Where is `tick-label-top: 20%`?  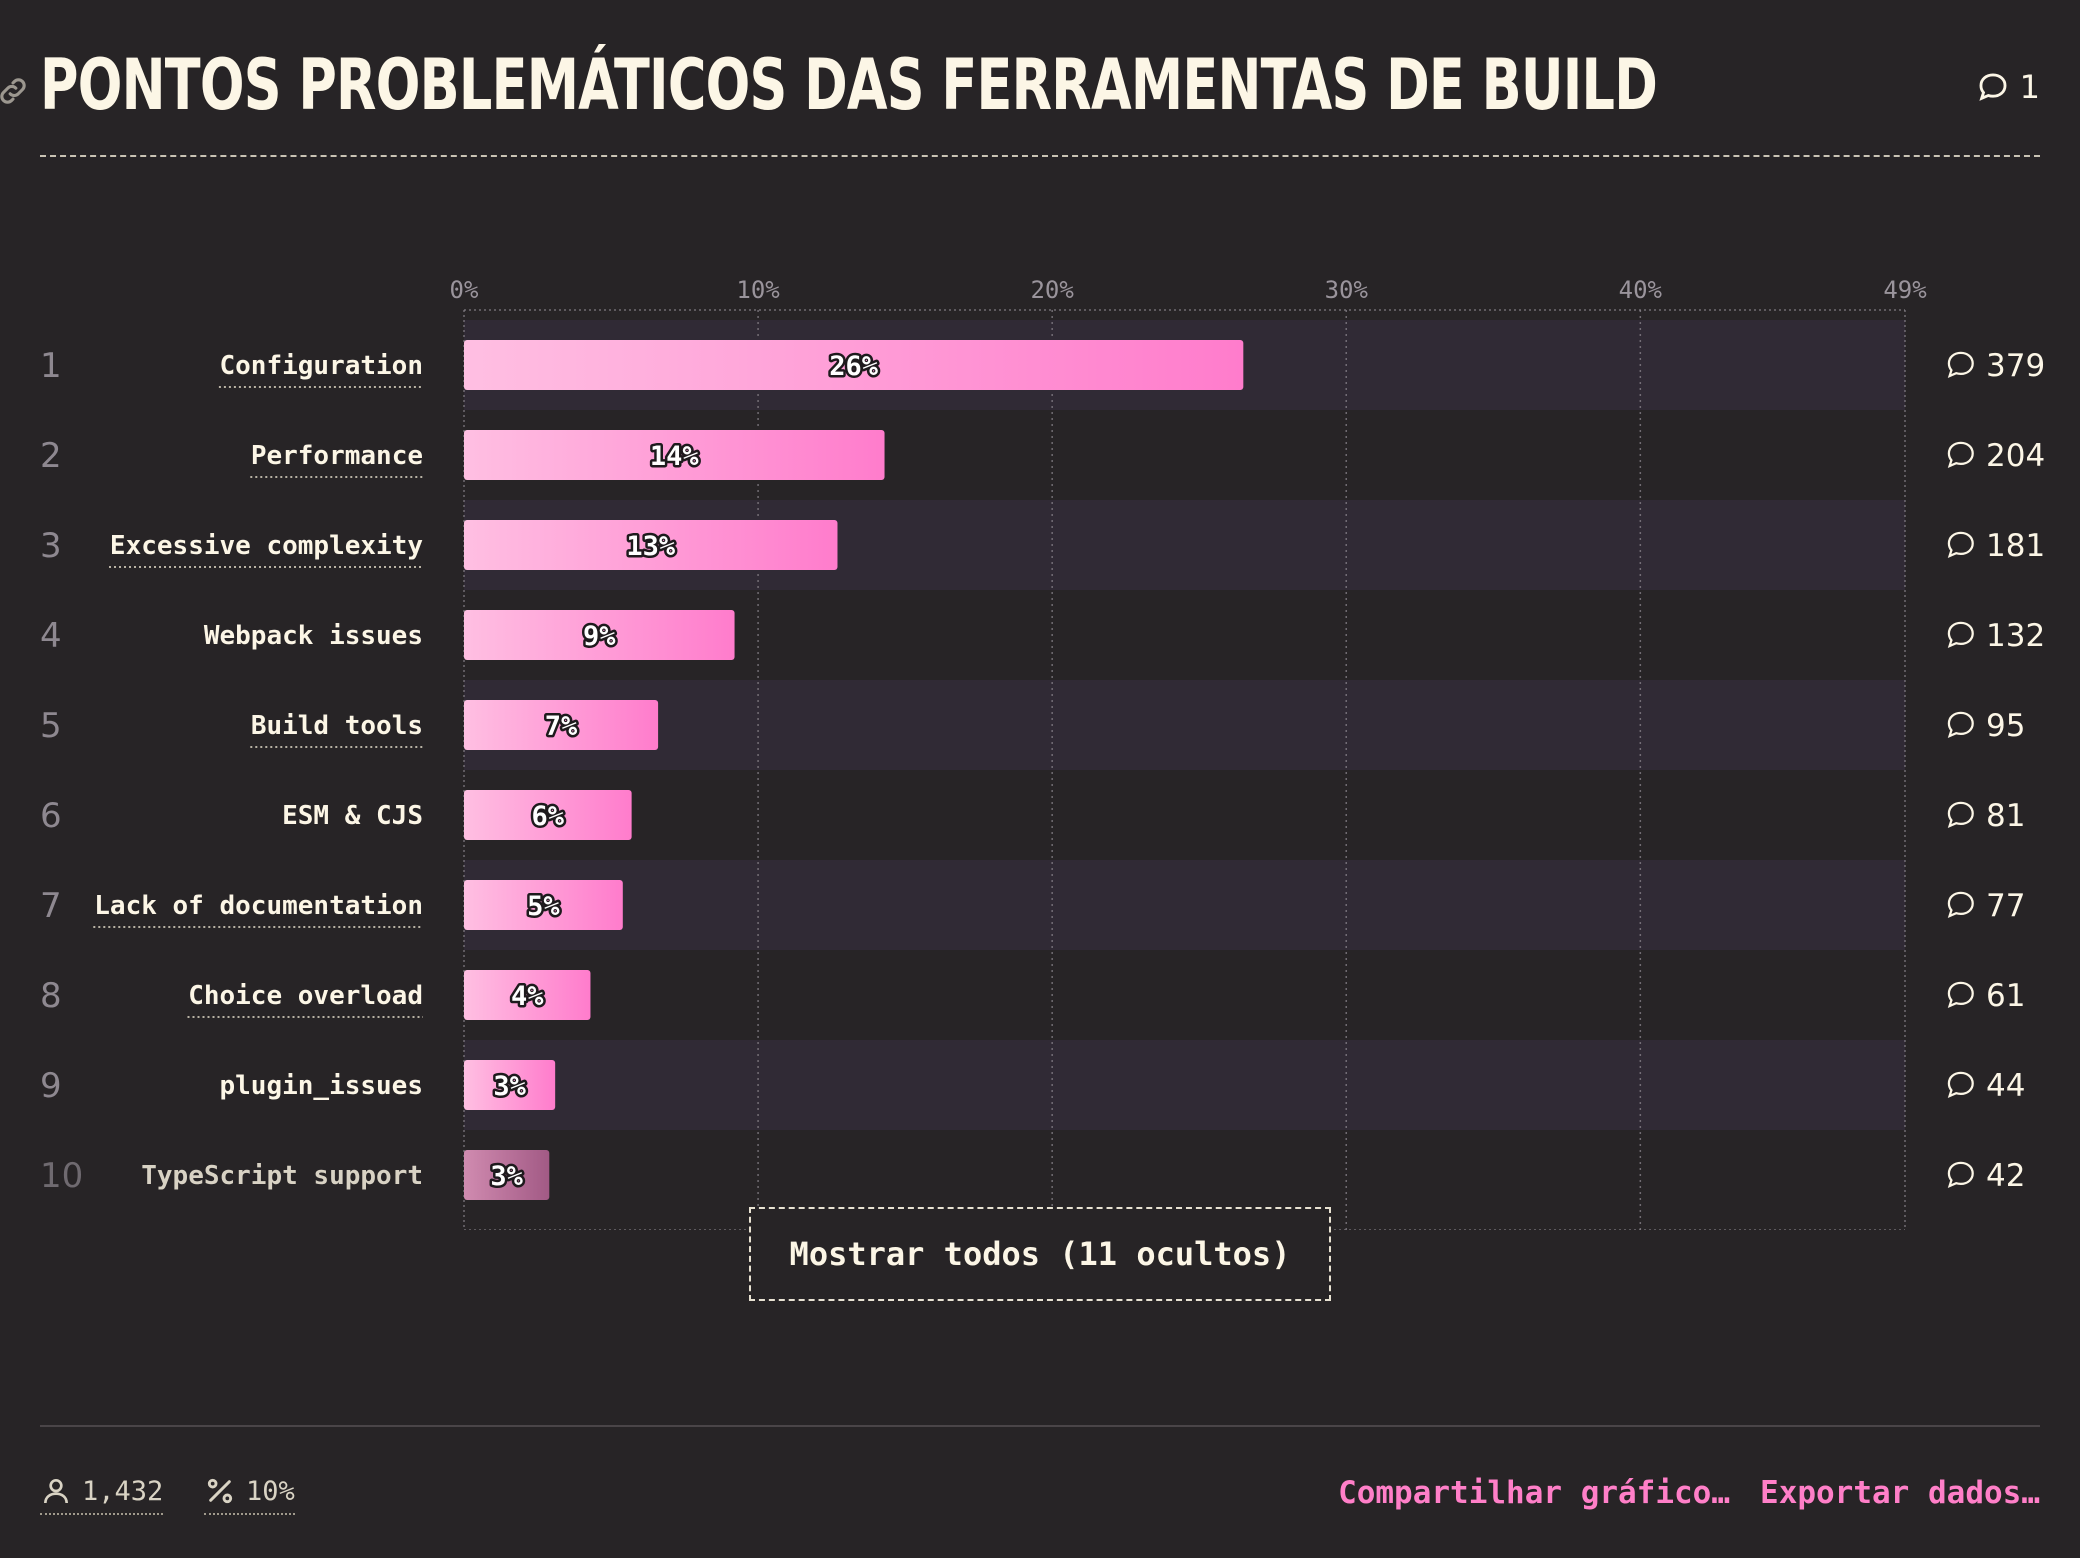 tick-label-top: 20% is located at coordinates (1052, 290).